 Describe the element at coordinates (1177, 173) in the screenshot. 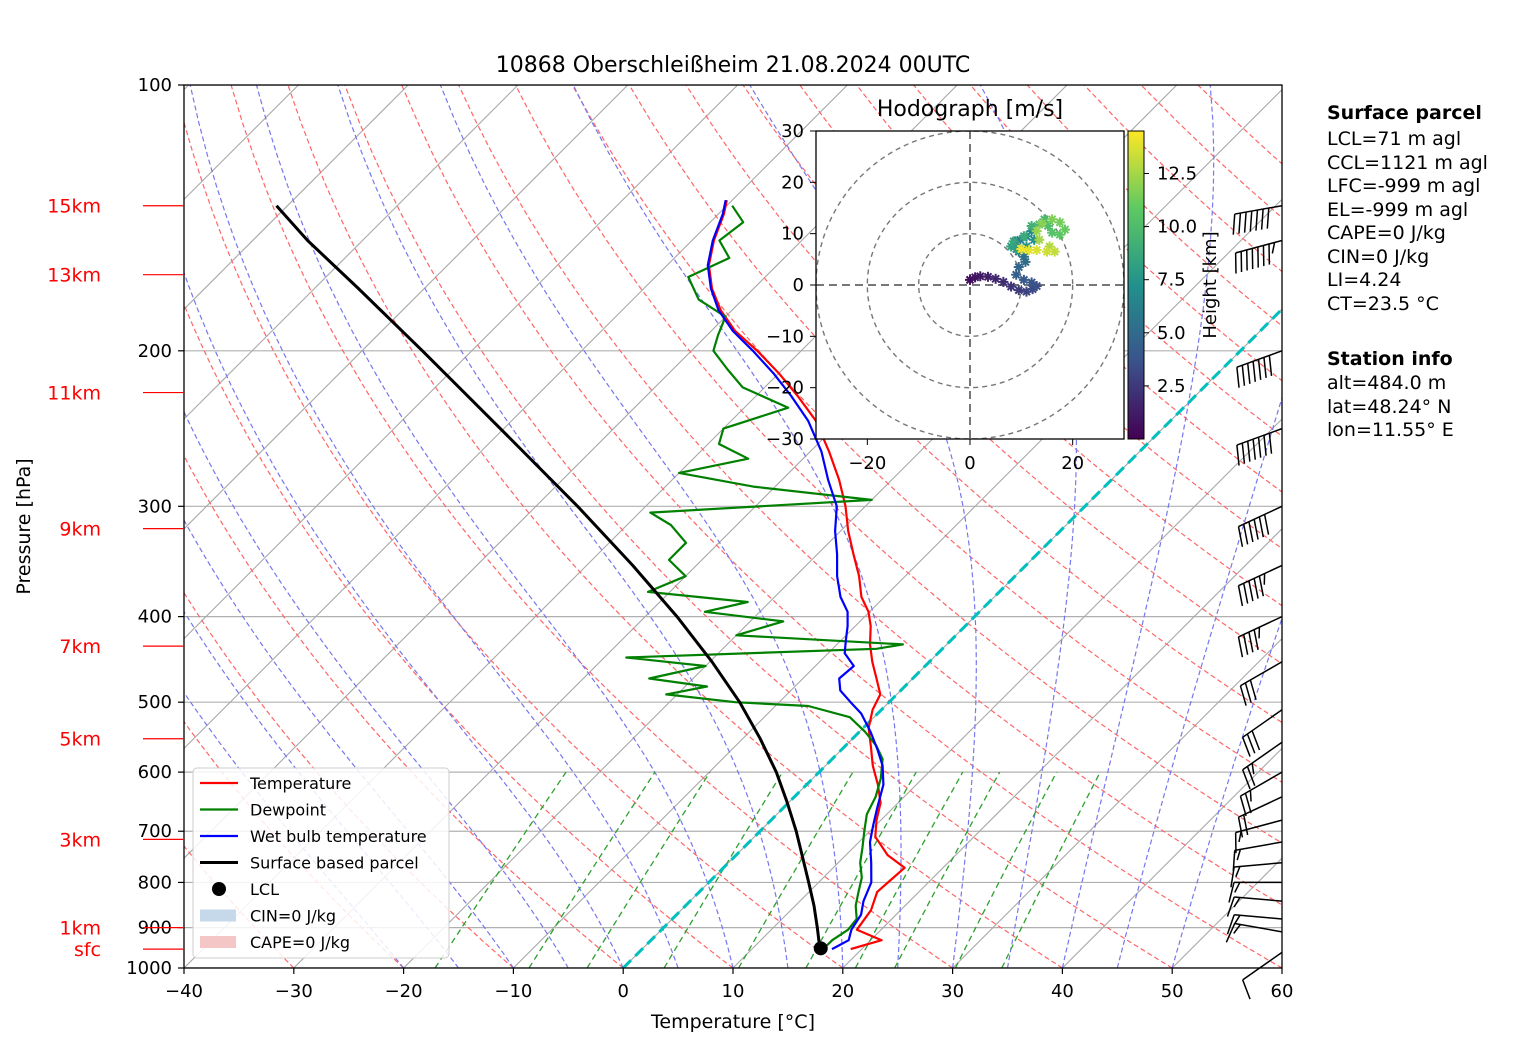

I see `colorbar-tick-label: 12.5` at that location.